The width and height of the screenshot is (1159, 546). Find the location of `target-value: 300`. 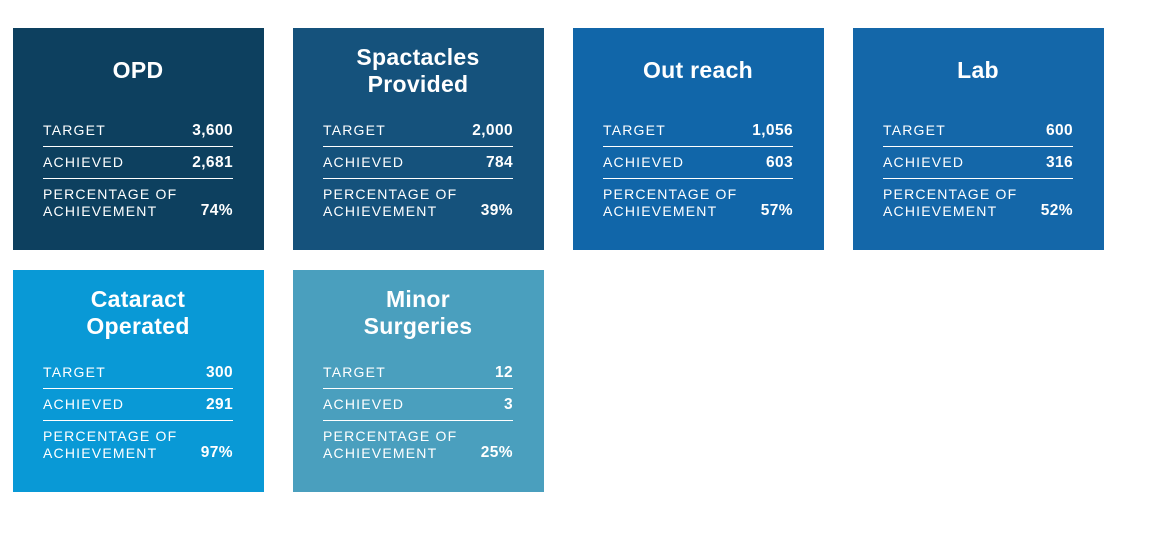

target-value: 300 is located at coordinates (219, 372).